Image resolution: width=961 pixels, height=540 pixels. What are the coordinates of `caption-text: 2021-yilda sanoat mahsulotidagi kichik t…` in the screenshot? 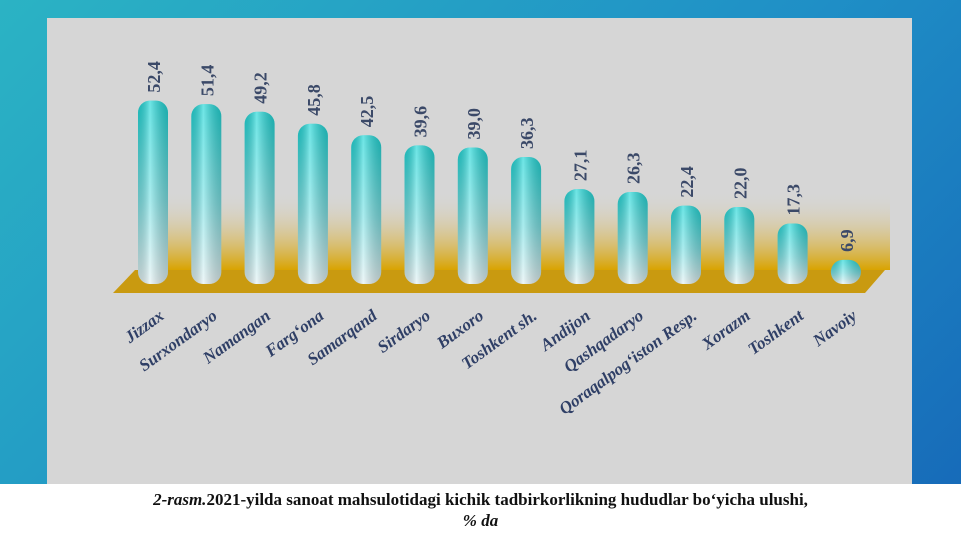 It's located at (507, 499).